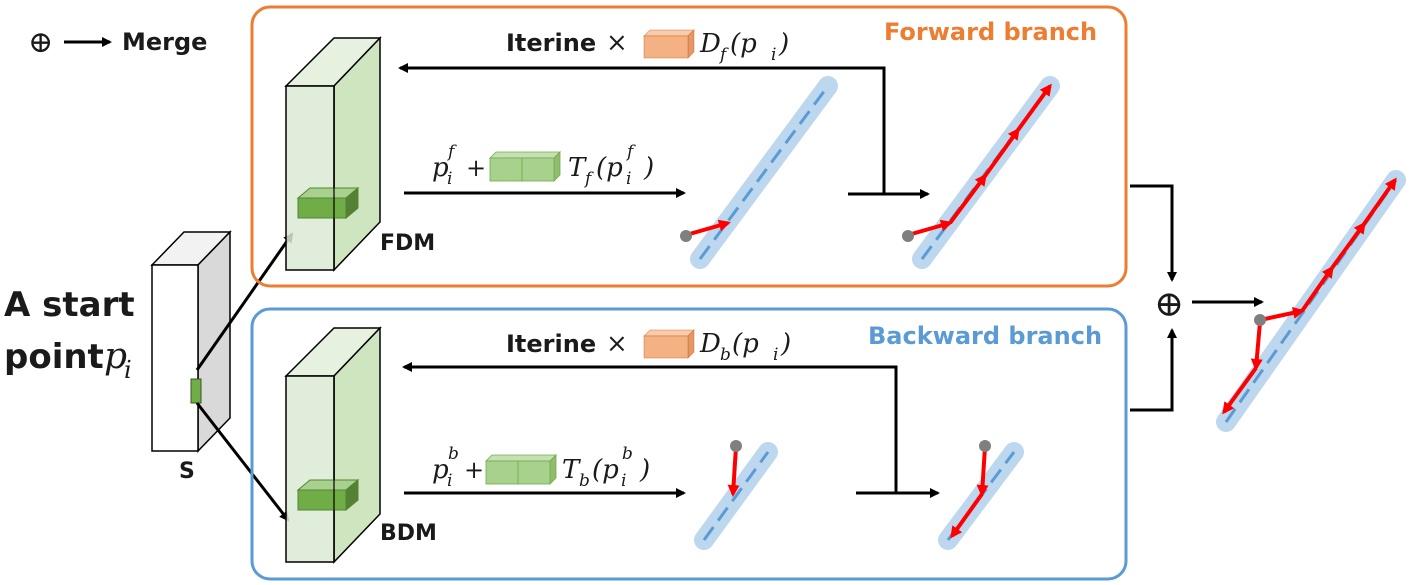 This screenshot has width=1409, height=585. What do you see at coordinates (745, 344) in the screenshot?
I see `backward-d-arg: (p` at bounding box center [745, 344].